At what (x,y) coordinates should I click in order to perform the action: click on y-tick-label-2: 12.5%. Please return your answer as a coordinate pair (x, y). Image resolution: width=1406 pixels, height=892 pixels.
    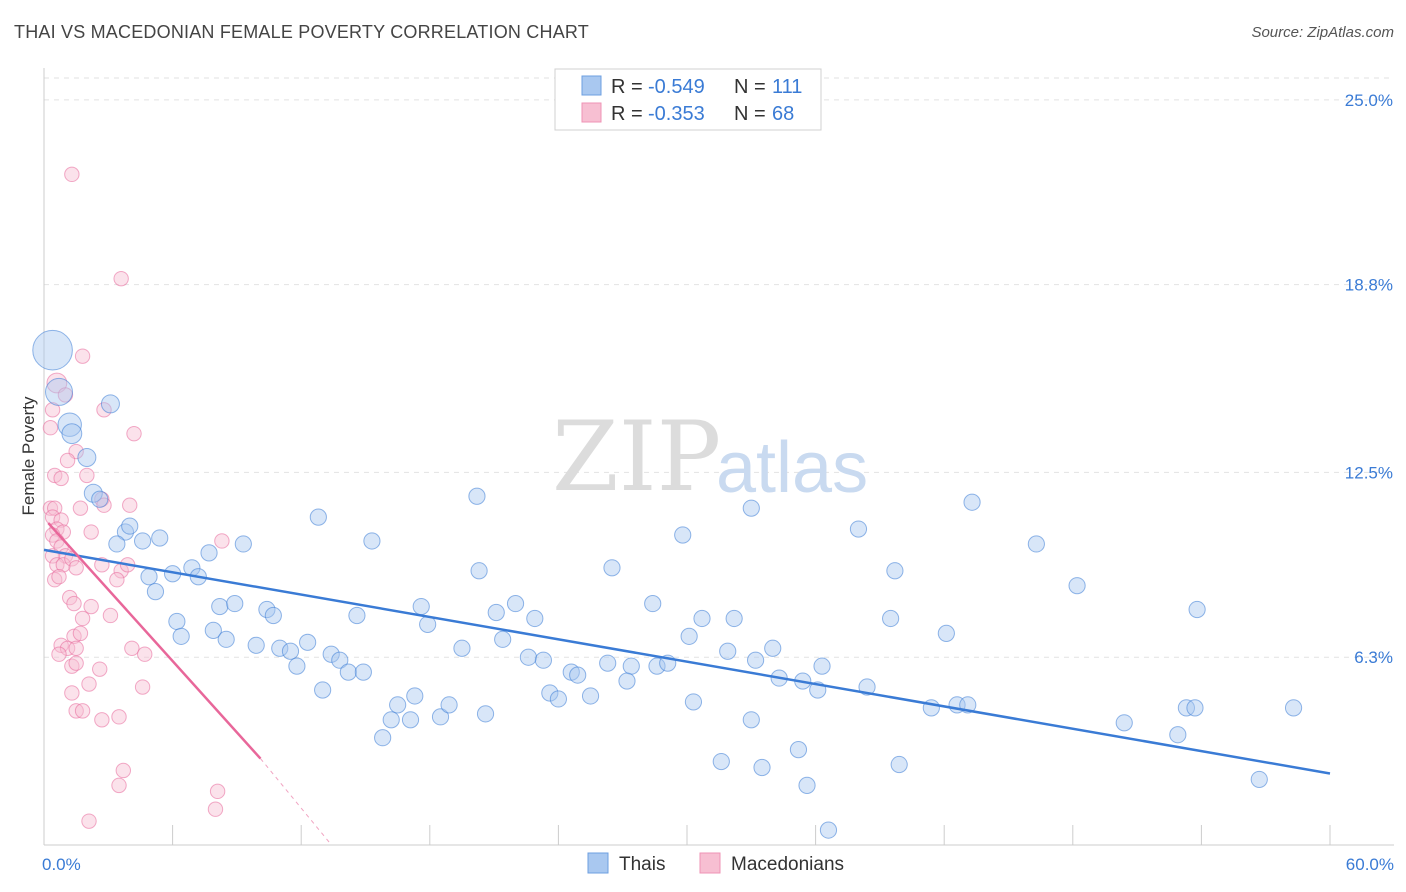
    Looking at the image, I should click on (1369, 472).